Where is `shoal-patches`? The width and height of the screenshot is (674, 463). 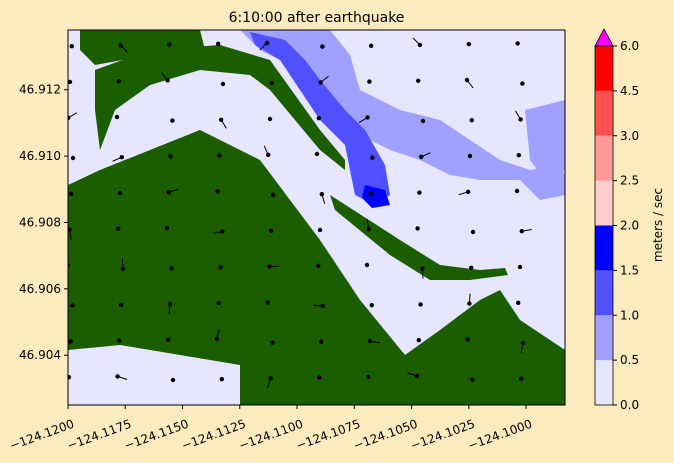 shoal-patches is located at coordinates (154, 375).